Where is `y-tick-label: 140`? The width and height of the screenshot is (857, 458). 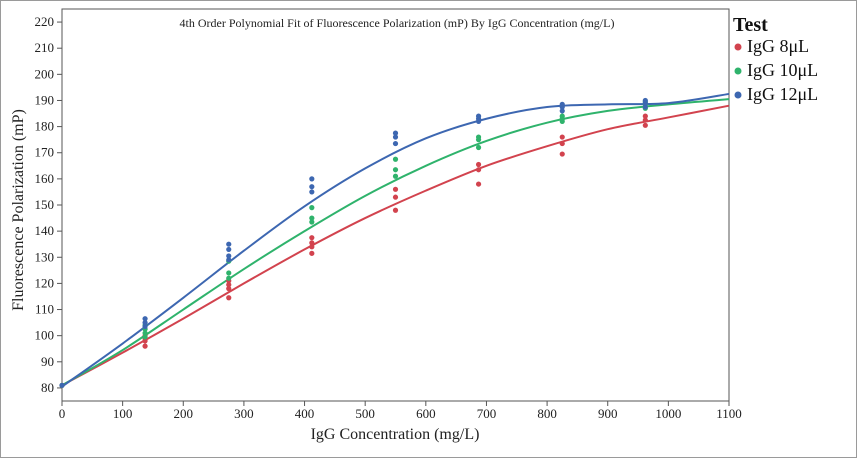 y-tick-label: 140 is located at coordinates (45, 230).